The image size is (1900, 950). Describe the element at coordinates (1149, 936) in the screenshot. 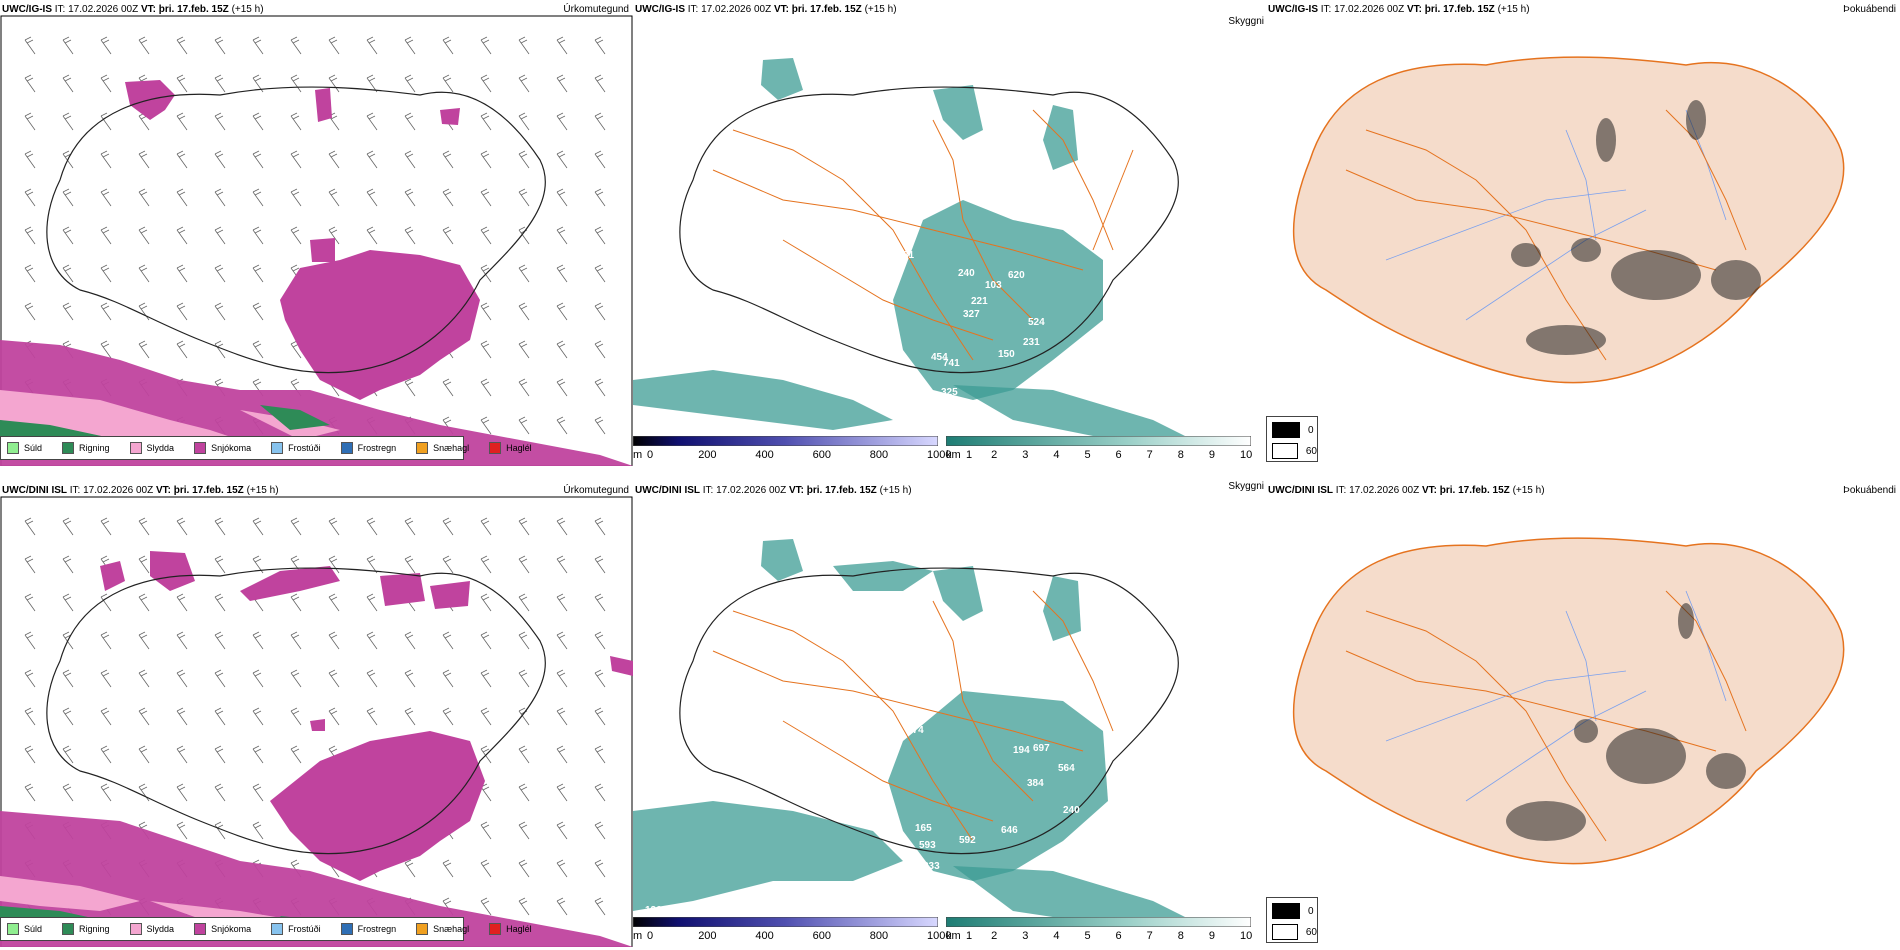

I see `colorbar-tick: 7` at that location.